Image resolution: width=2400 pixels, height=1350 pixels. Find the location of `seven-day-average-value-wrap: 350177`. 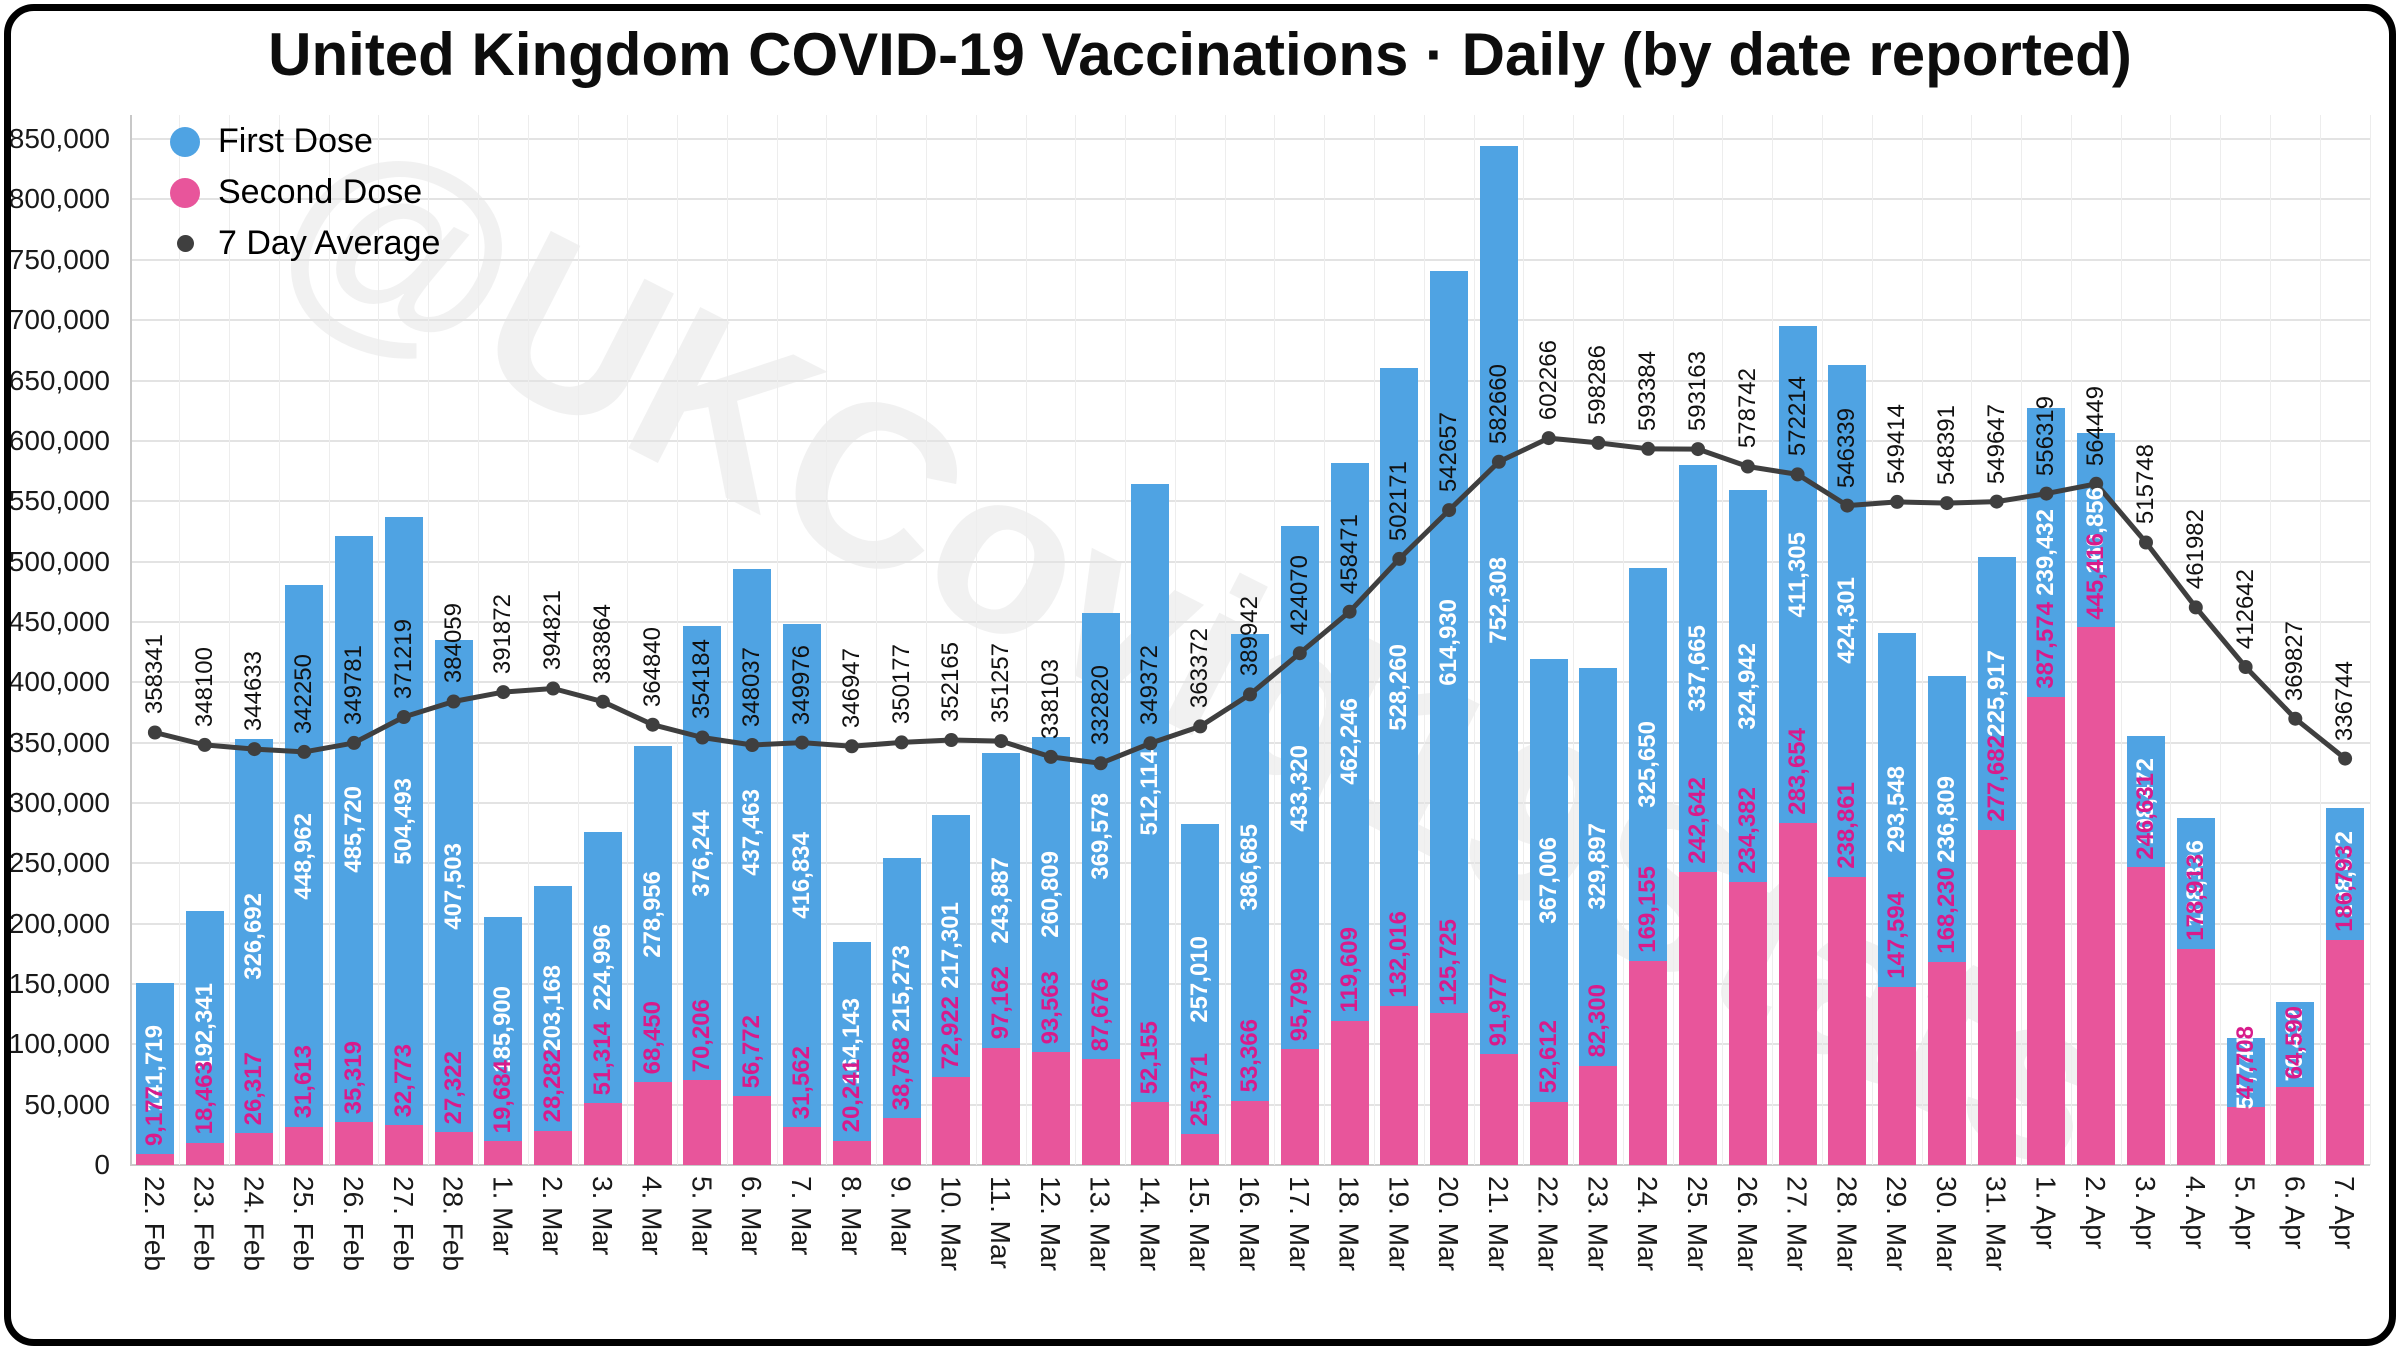

seven-day-average-value-wrap: 350177 is located at coordinates (902, 684).